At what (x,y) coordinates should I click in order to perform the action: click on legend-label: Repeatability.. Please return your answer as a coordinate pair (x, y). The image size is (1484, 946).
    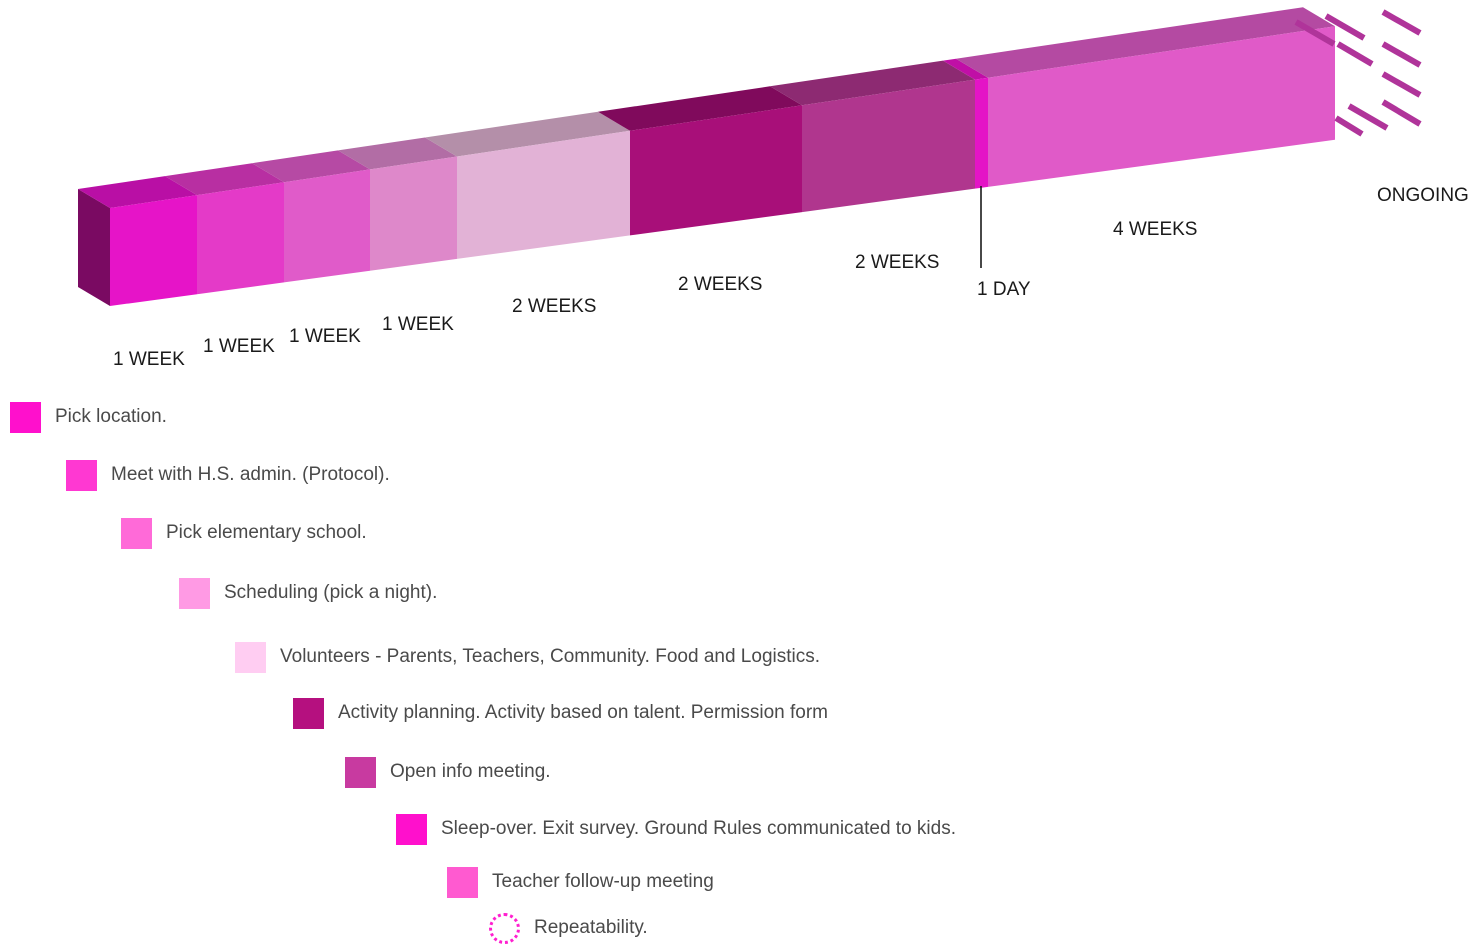
    Looking at the image, I should click on (591, 927).